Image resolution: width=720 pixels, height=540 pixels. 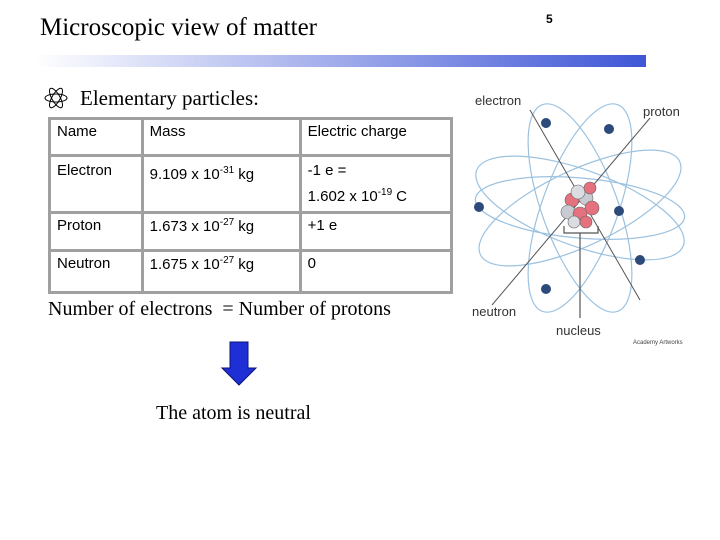 What do you see at coordinates (178, 27) in the screenshot?
I see `slide-title: Microscopic view of matter` at bounding box center [178, 27].